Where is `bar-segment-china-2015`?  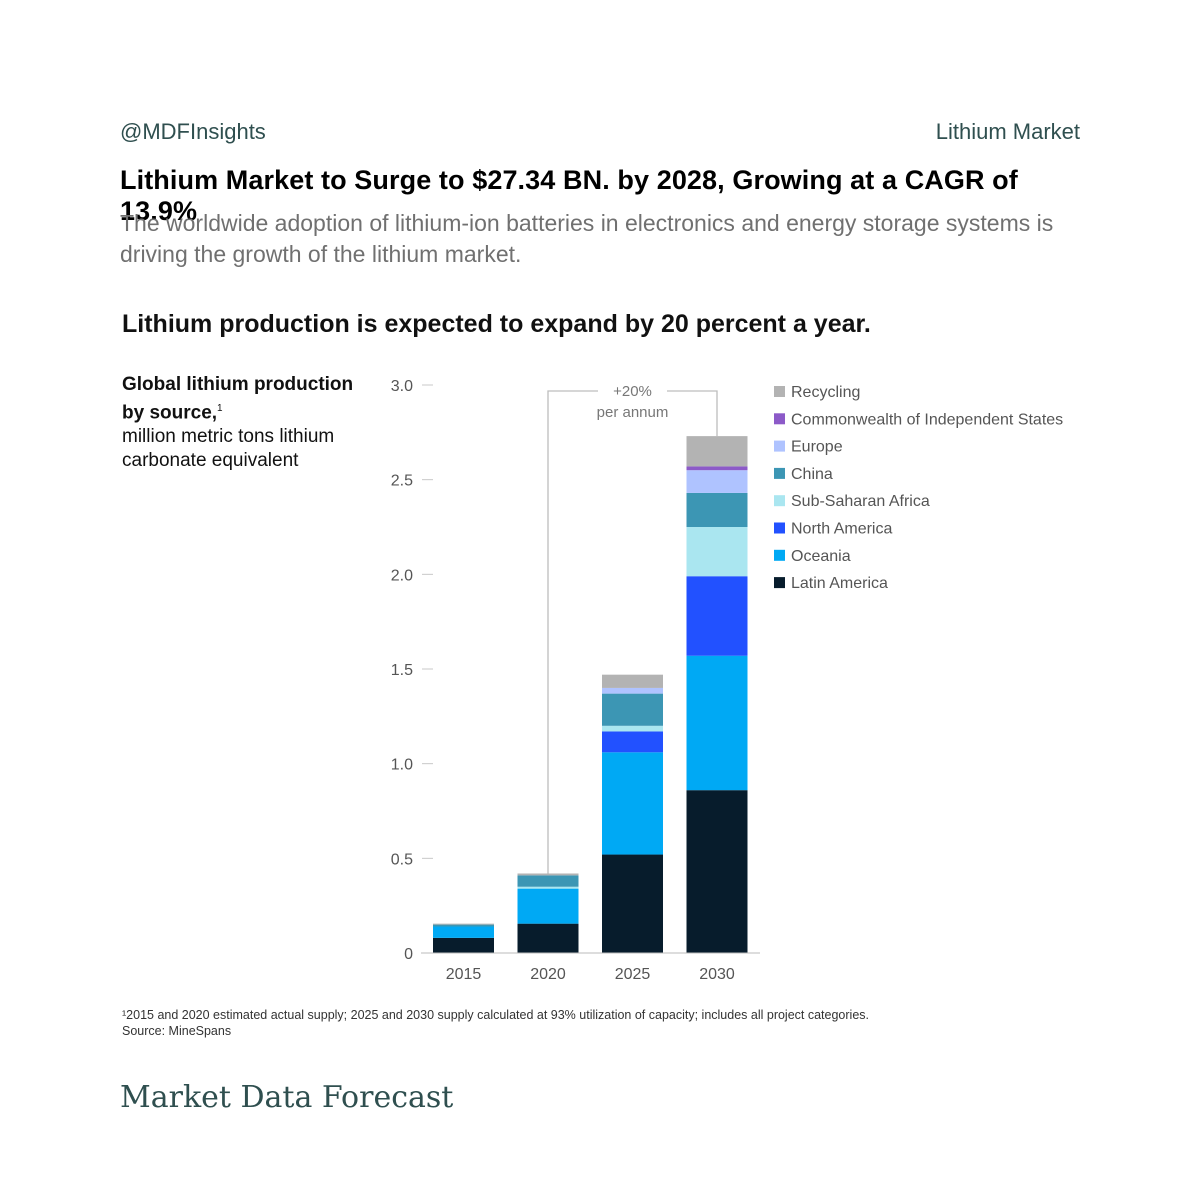
bar-segment-china-2015 is located at coordinates (463, 925).